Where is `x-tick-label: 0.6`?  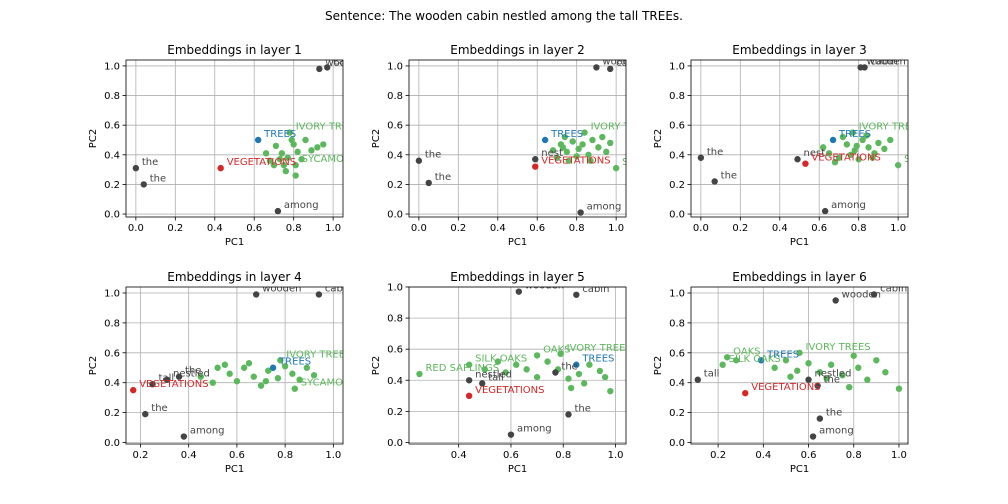 x-tick-label: 0.6 is located at coordinates (237, 455).